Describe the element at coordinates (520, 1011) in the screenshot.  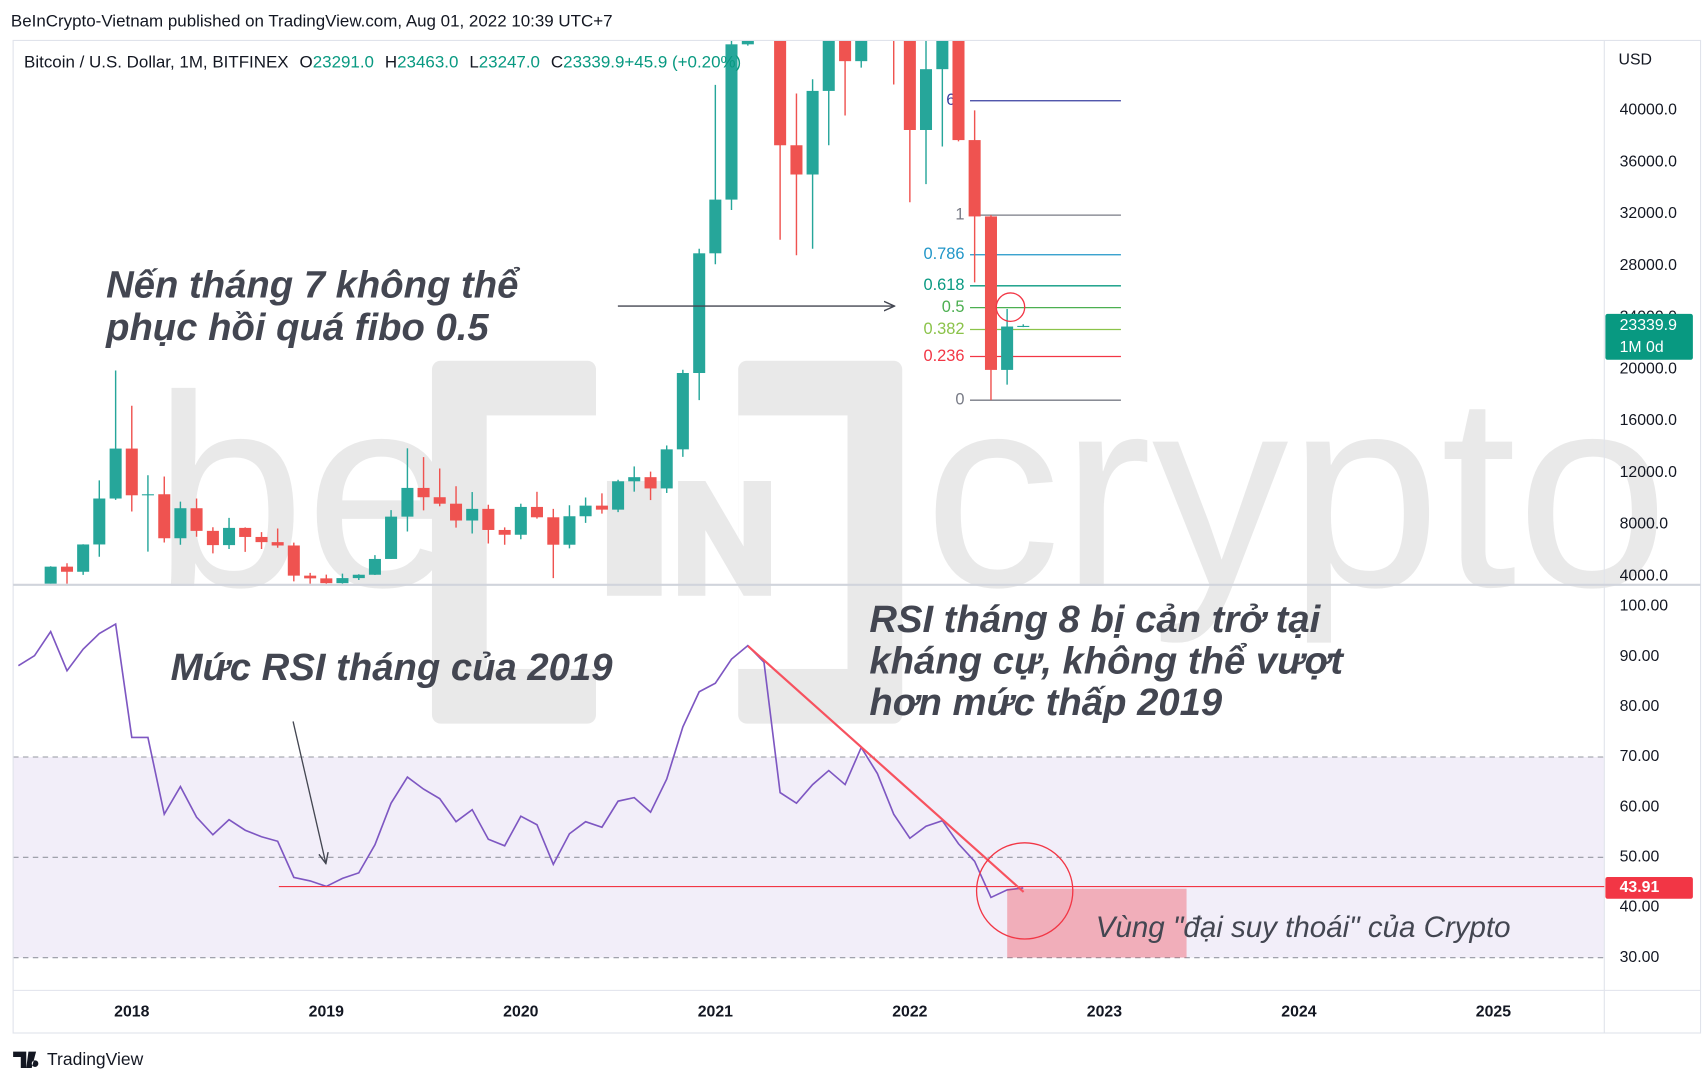
I see `x-tick-label: 2020` at that location.